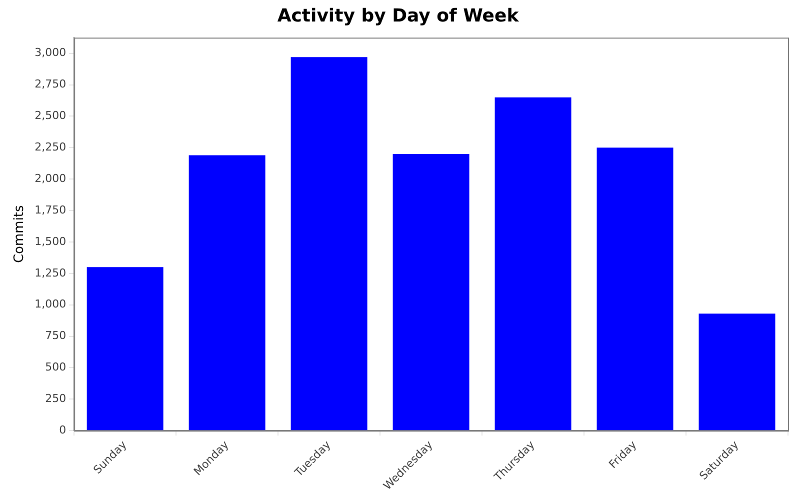 The width and height of the screenshot is (800, 500). What do you see at coordinates (20, 234) in the screenshot?
I see `y-axis-title: Commits` at bounding box center [20, 234].